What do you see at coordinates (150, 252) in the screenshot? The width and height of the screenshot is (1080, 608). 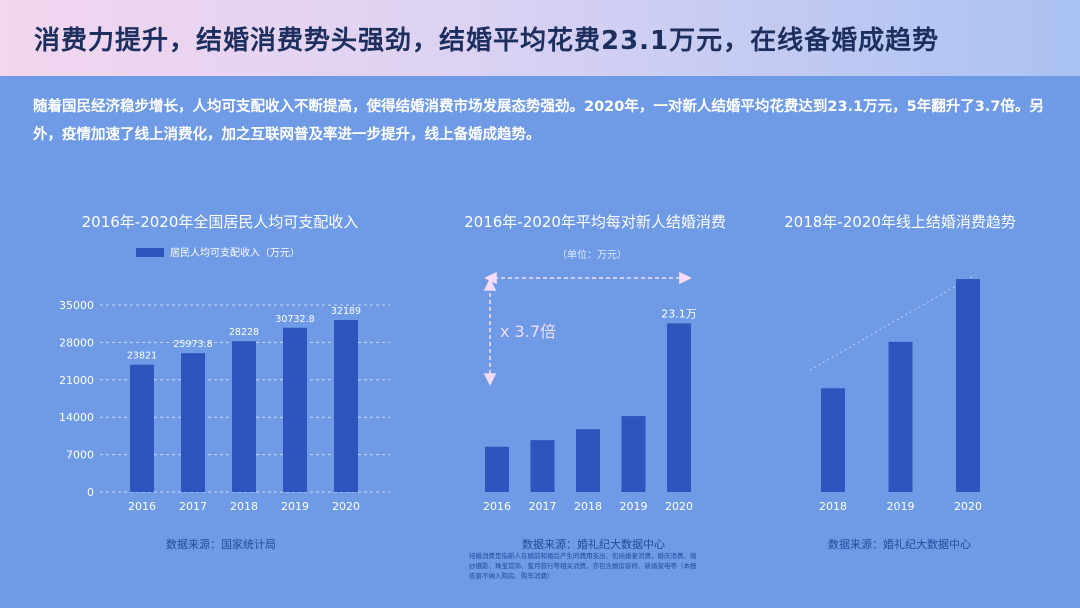 I see `chart1-legend-swatch` at bounding box center [150, 252].